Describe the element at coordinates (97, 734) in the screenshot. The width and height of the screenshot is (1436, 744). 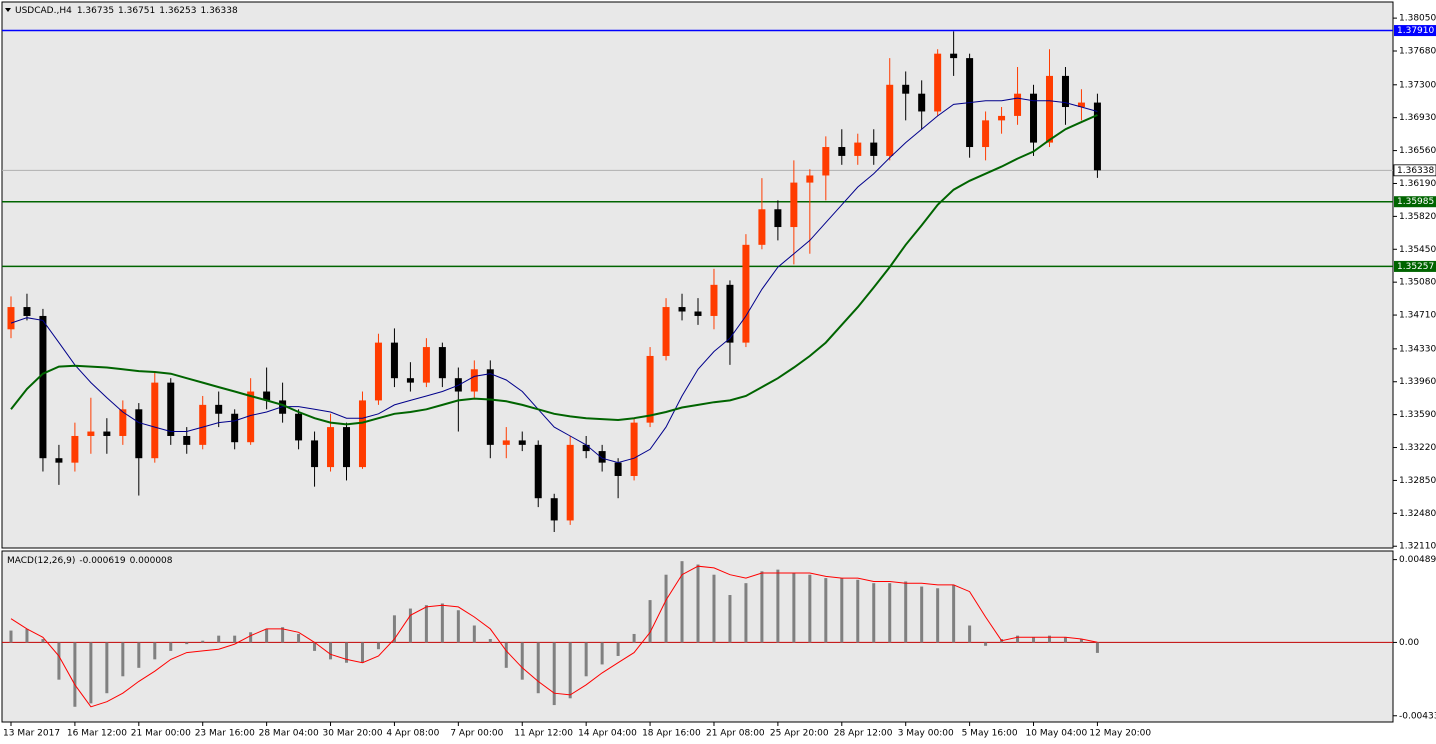
I see `x-tick-label: 16 Mar 12:00` at that location.